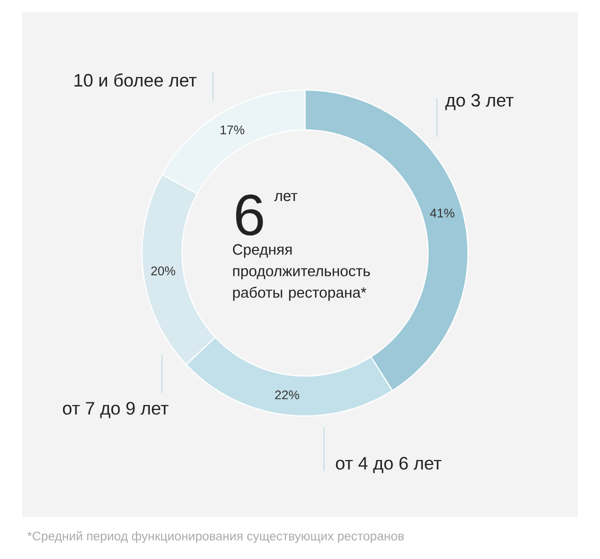  Describe the element at coordinates (479, 102) in the screenshot. I see `slice-label: до 3 лет` at that location.